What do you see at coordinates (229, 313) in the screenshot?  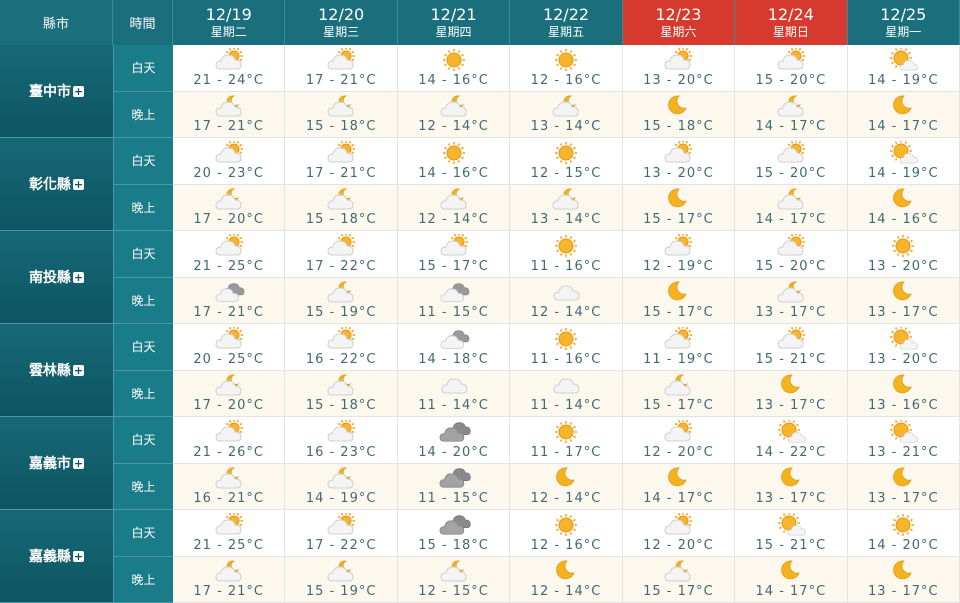 I see `temperature: 17 - 21°C` at bounding box center [229, 313].